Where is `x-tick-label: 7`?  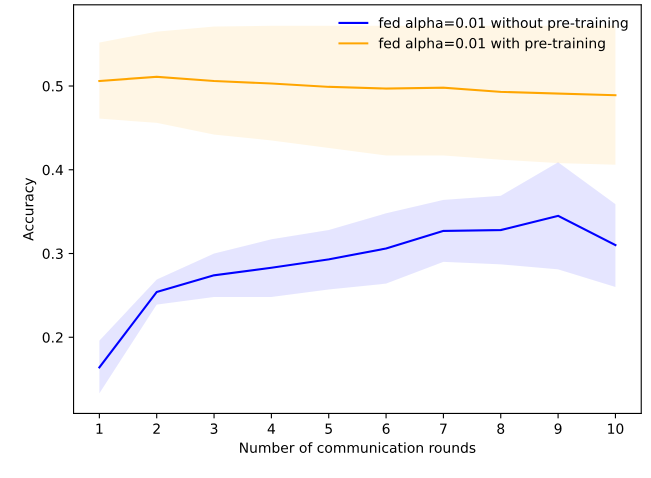 x-tick-label: 7 is located at coordinates (443, 429).